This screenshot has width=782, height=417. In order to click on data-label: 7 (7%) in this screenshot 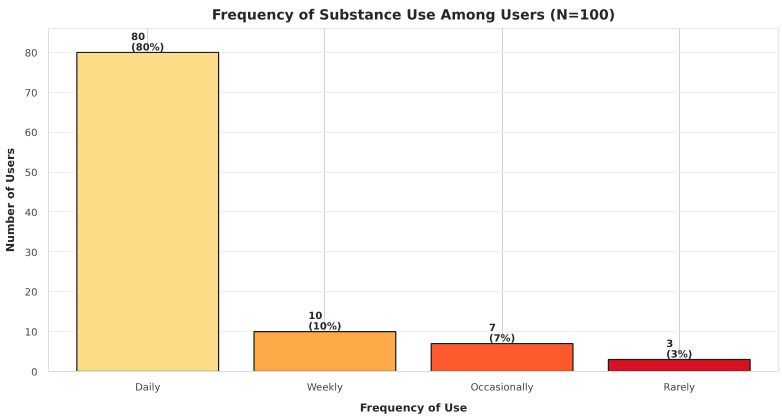, I will do `click(502, 334)`.